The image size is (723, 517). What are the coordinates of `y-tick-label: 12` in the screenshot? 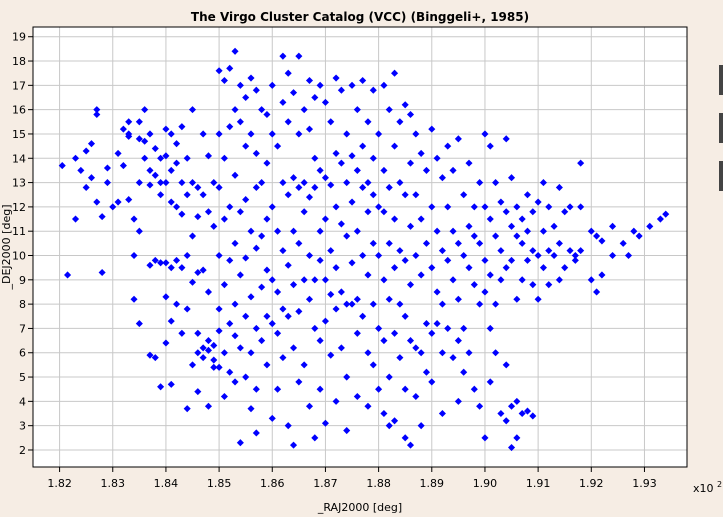 It's located at (19, 207).